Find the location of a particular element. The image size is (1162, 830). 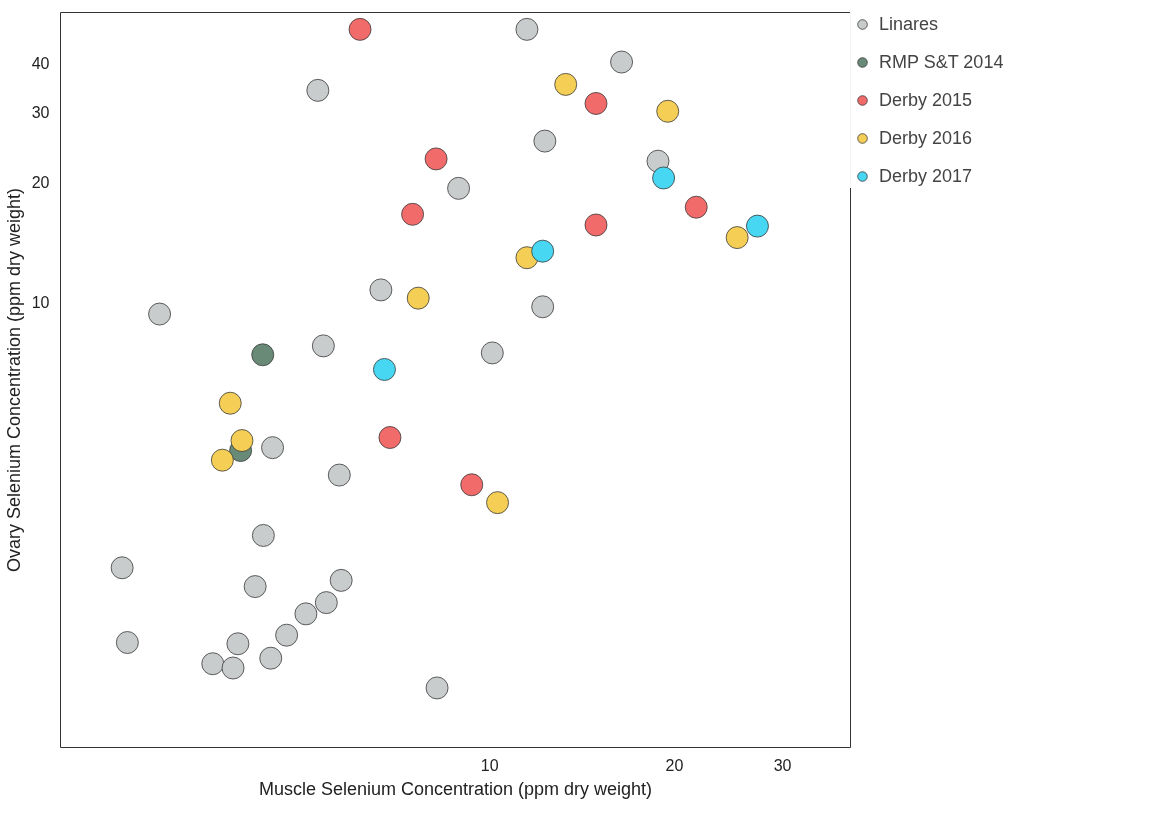

y-tick-label: 10 is located at coordinates (40, 302).